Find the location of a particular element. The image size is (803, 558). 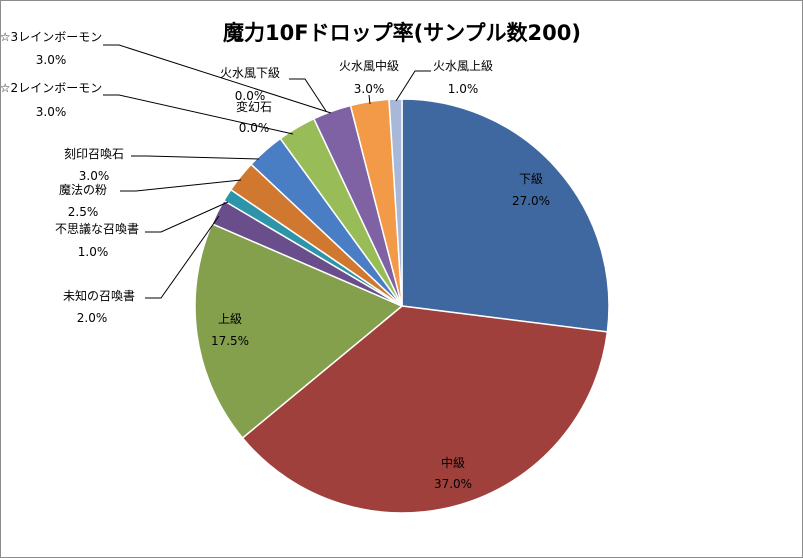

slice-4-percent-label: 2.0% is located at coordinates (92, 318).